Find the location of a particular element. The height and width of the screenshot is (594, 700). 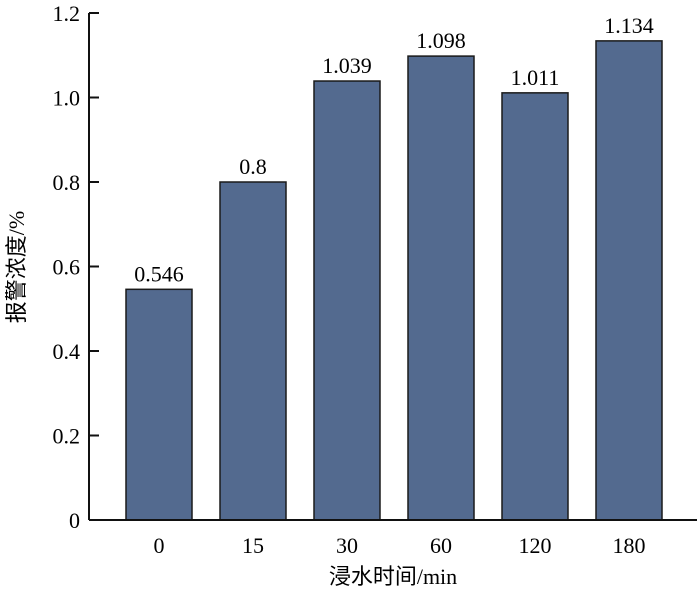

y-axis-label: 报警浓度/% is located at coordinates (16, 267).